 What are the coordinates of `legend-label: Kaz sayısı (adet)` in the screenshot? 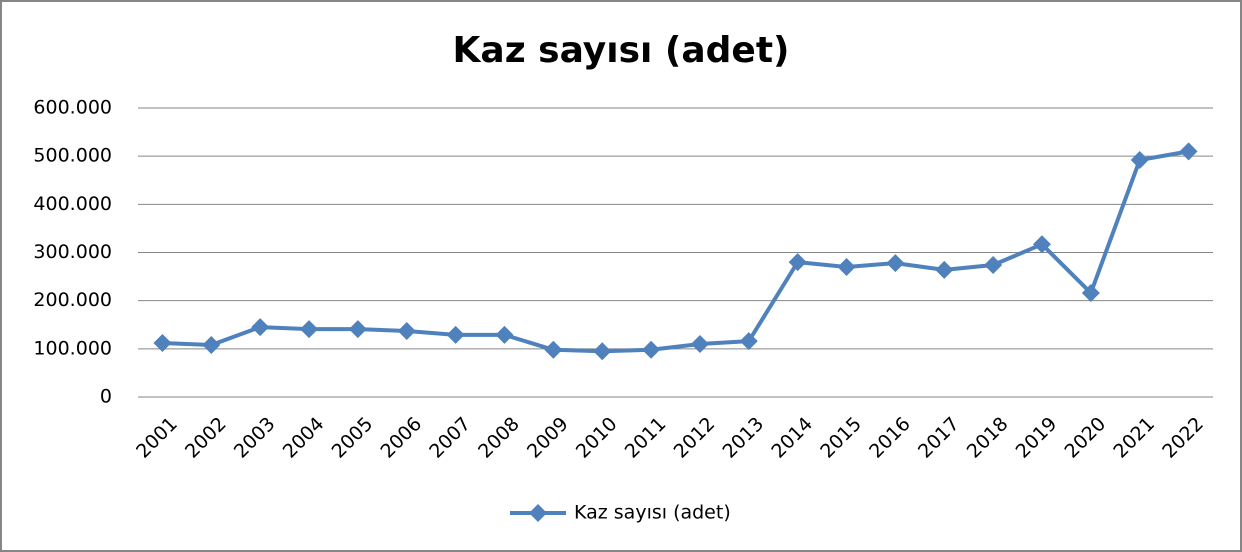 It's located at (652, 513).